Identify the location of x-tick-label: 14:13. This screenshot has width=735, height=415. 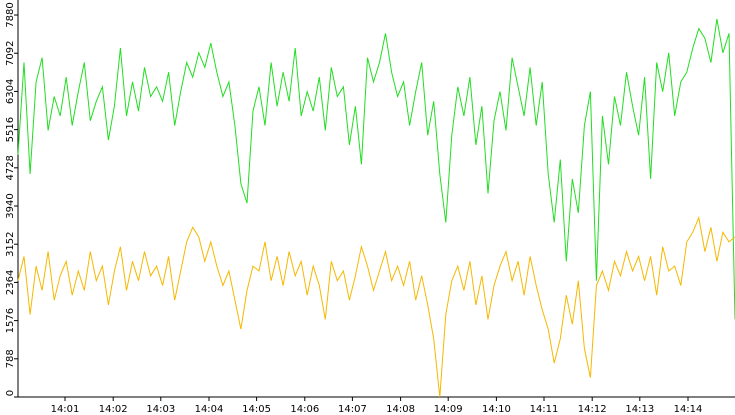
(639, 409).